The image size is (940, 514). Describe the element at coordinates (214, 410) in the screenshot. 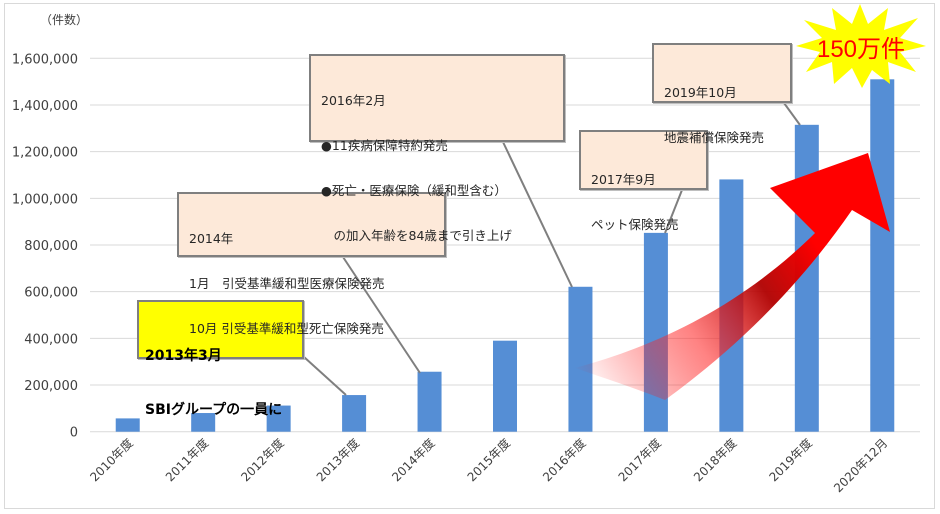

I see `callout-line: SBIグループの一員に` at that location.